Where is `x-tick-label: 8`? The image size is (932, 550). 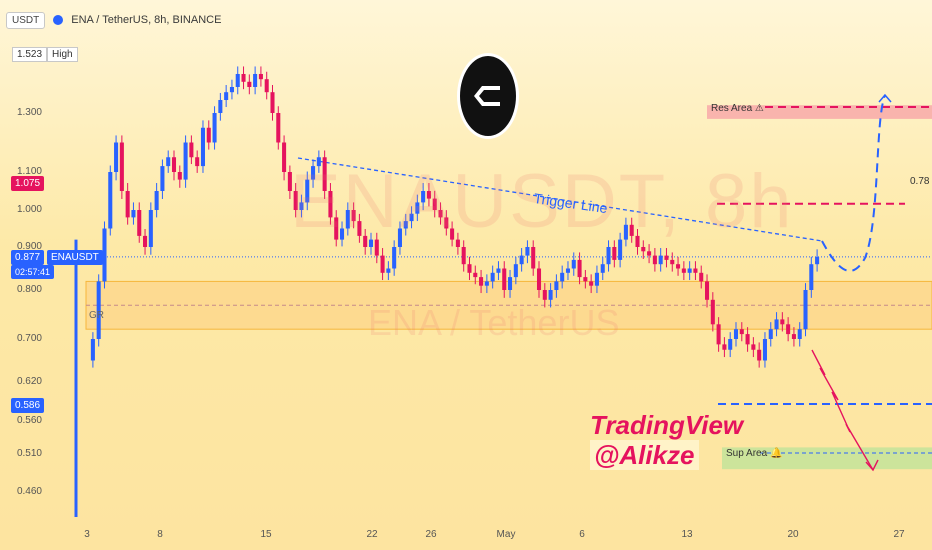
x-tick-label: 8 is located at coordinates (160, 534).